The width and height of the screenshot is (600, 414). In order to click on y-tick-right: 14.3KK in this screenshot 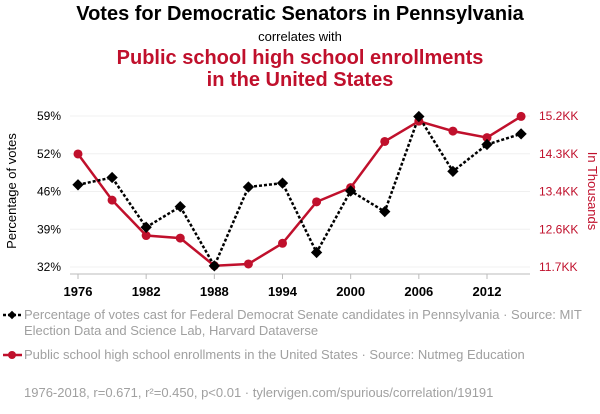, I will do `click(558, 154)`.